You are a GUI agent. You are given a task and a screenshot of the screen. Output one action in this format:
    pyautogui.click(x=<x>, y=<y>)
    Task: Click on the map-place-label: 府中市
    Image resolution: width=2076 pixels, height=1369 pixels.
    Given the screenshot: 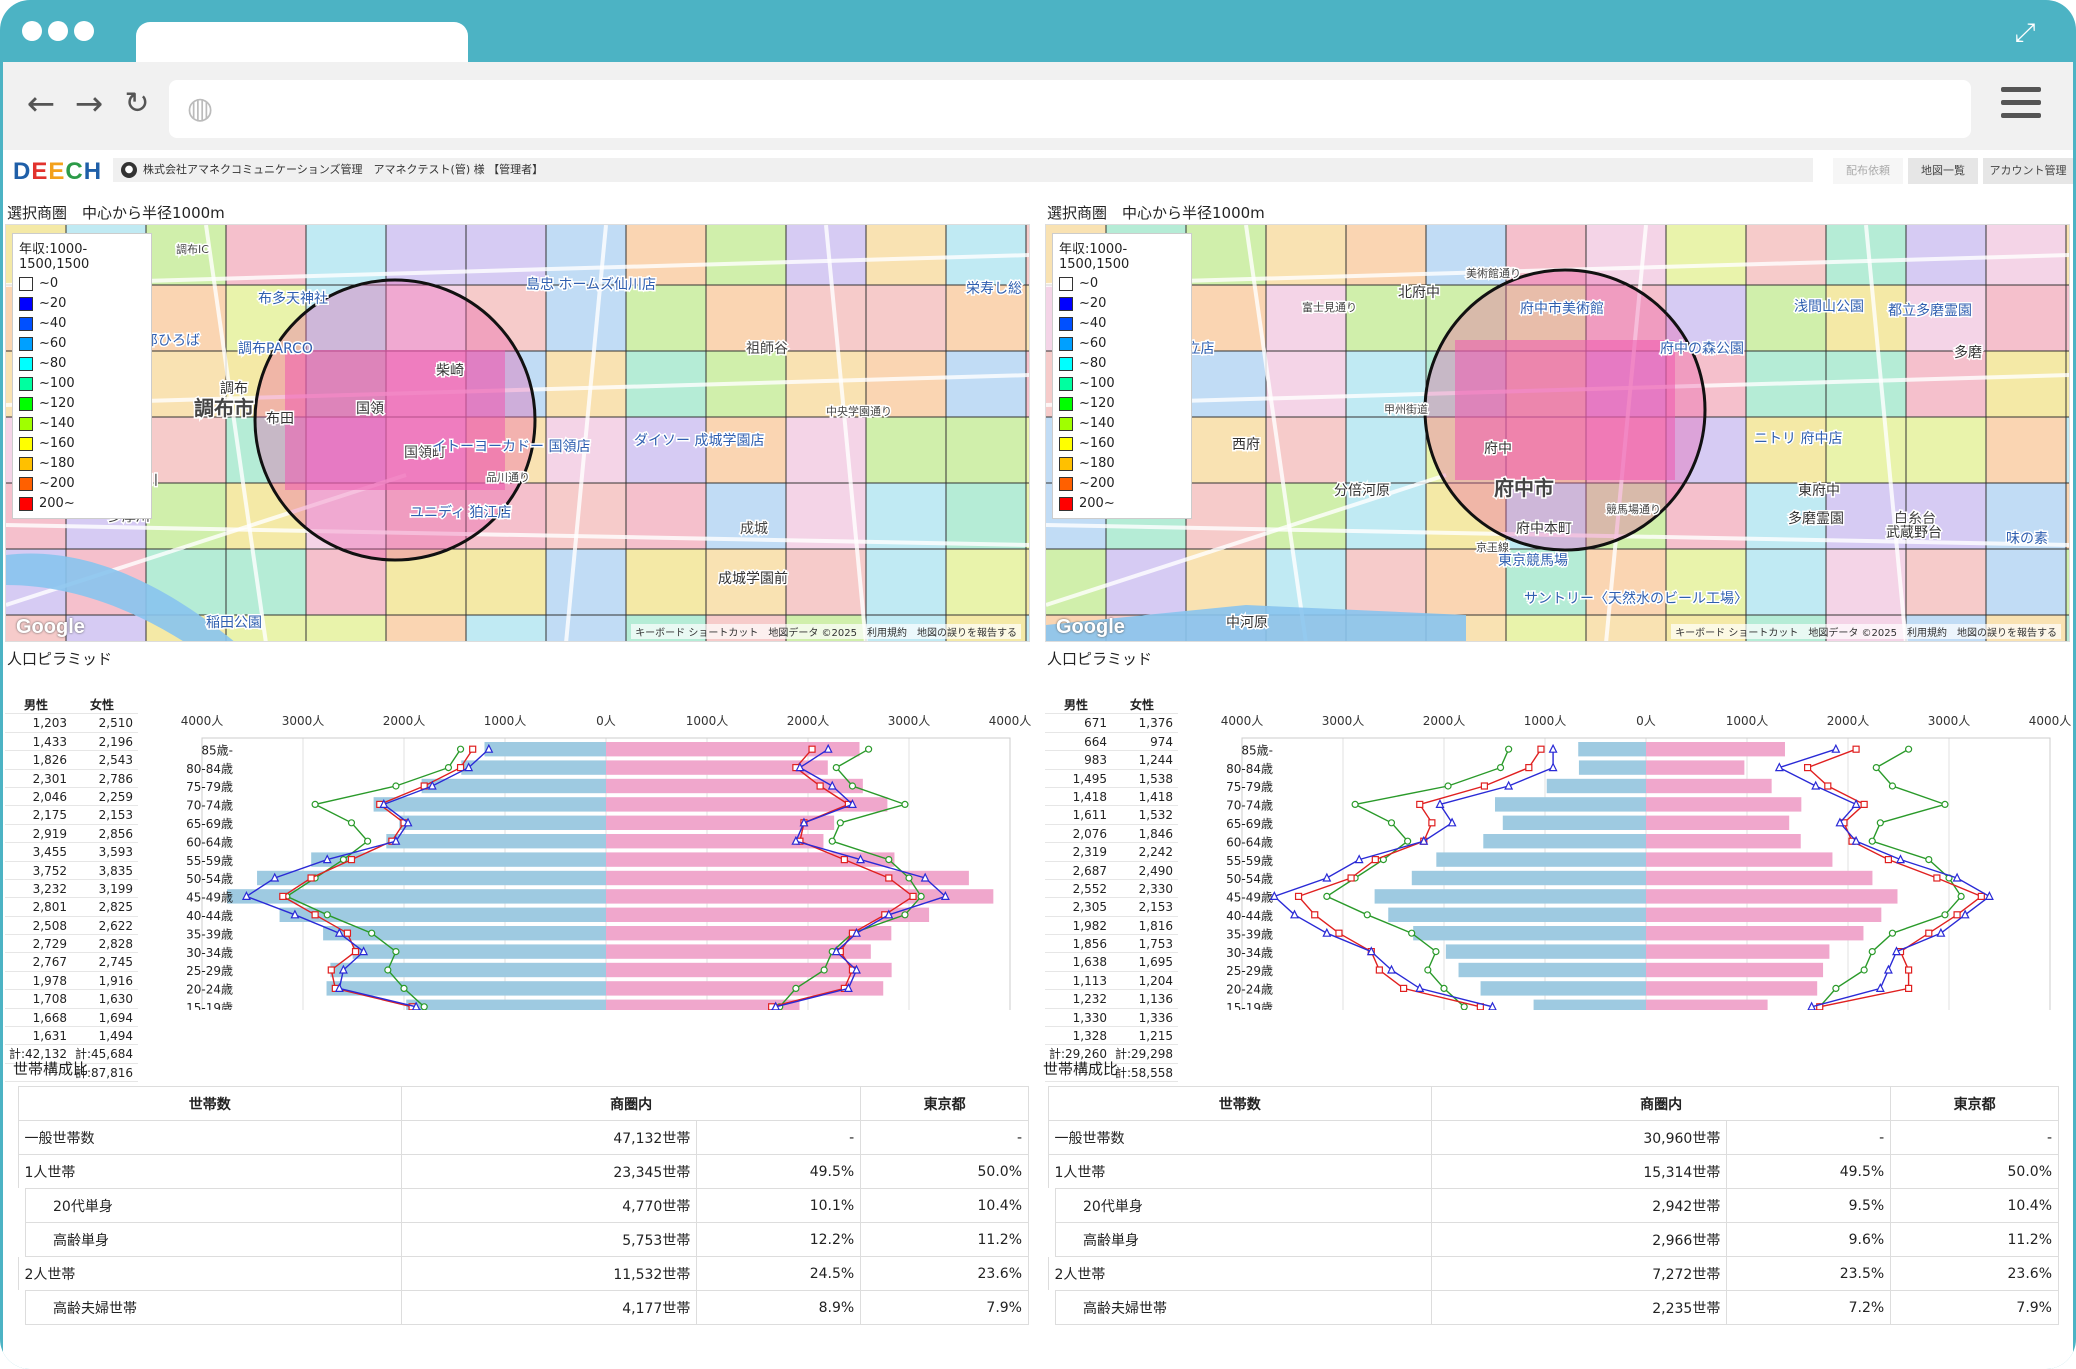 What is the action you would take?
    pyautogui.click(x=1524, y=488)
    